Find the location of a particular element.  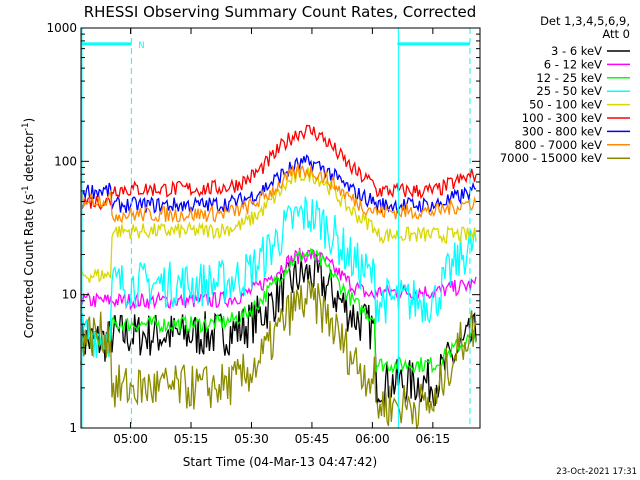

x-tick-label: 05:00 is located at coordinates (130, 439).